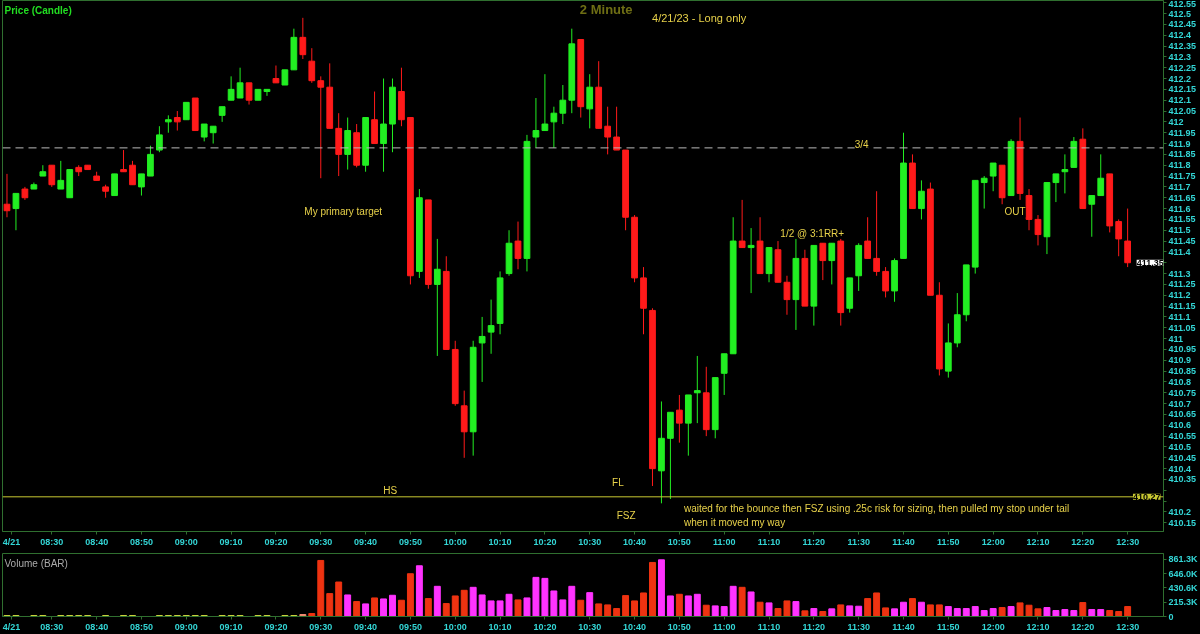  Describe the element at coordinates (1182, 197) in the screenshot. I see `y-tick-label: 411.65` at that location.